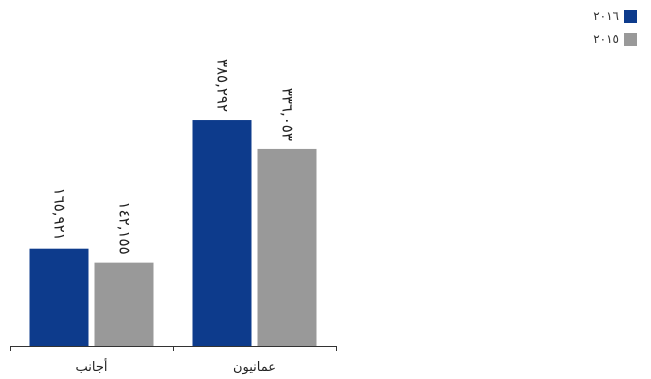  I want to click on x-tick-label: أجانب, so click(92, 366).